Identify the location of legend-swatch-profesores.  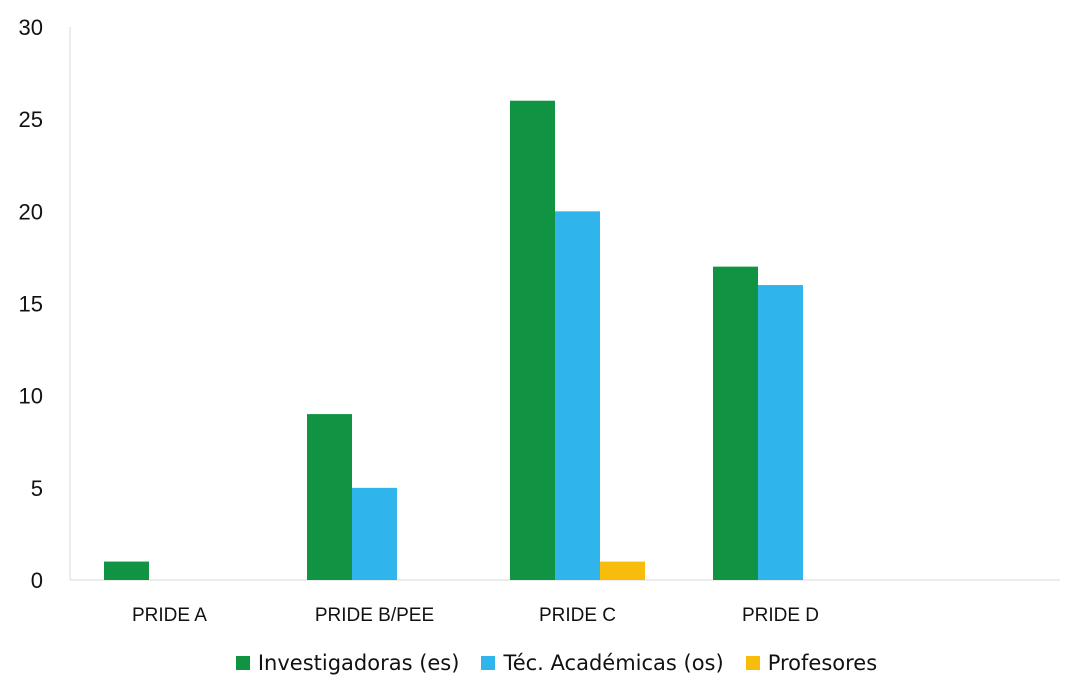
(752, 663).